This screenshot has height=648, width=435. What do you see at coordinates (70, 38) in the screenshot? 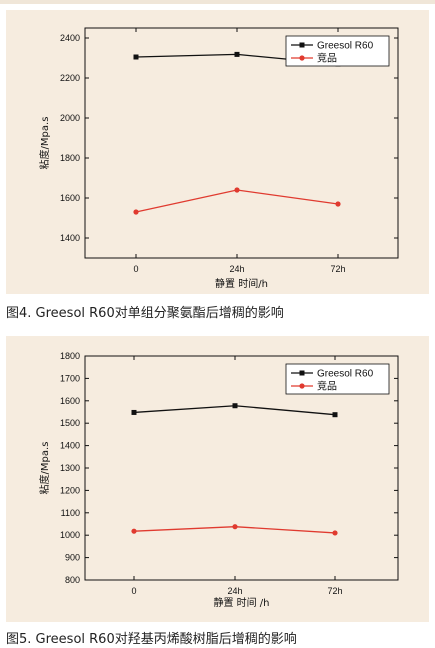
I see `y-tick-label: 2400` at bounding box center [70, 38].